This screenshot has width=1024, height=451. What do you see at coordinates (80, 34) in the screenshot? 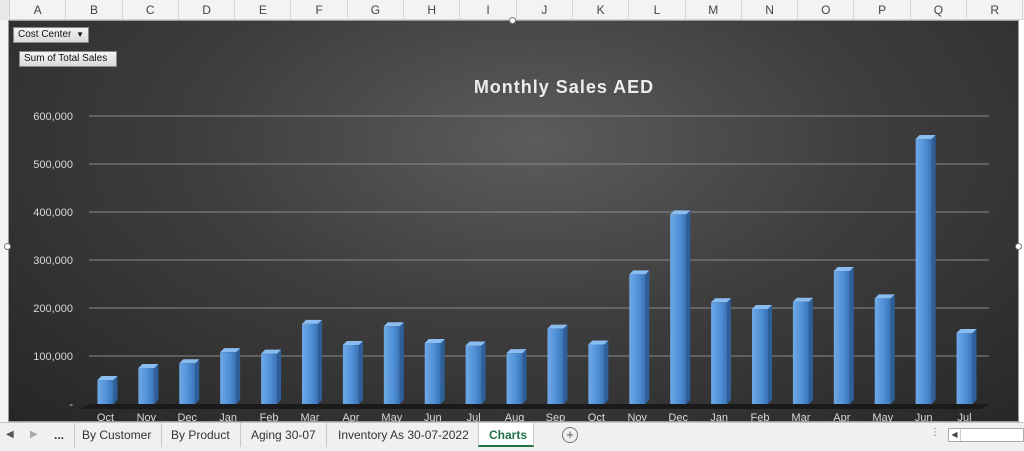
I see `dropdown-arrow-icon: ▼` at bounding box center [80, 34].